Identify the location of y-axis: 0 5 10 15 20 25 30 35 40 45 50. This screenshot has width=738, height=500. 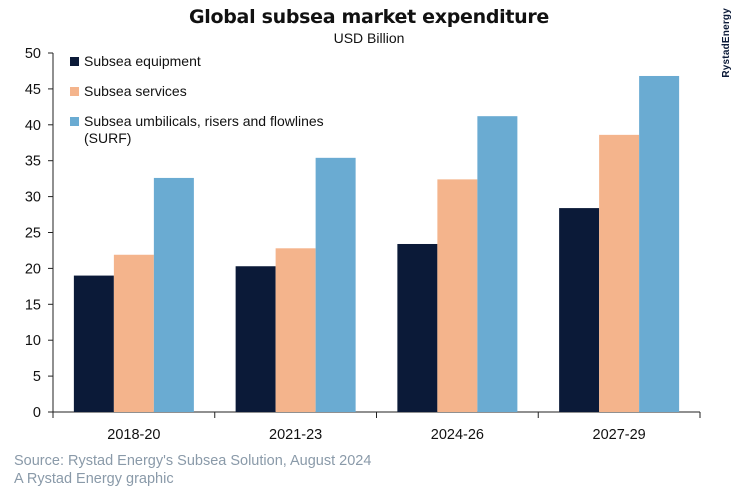
(39, 233).